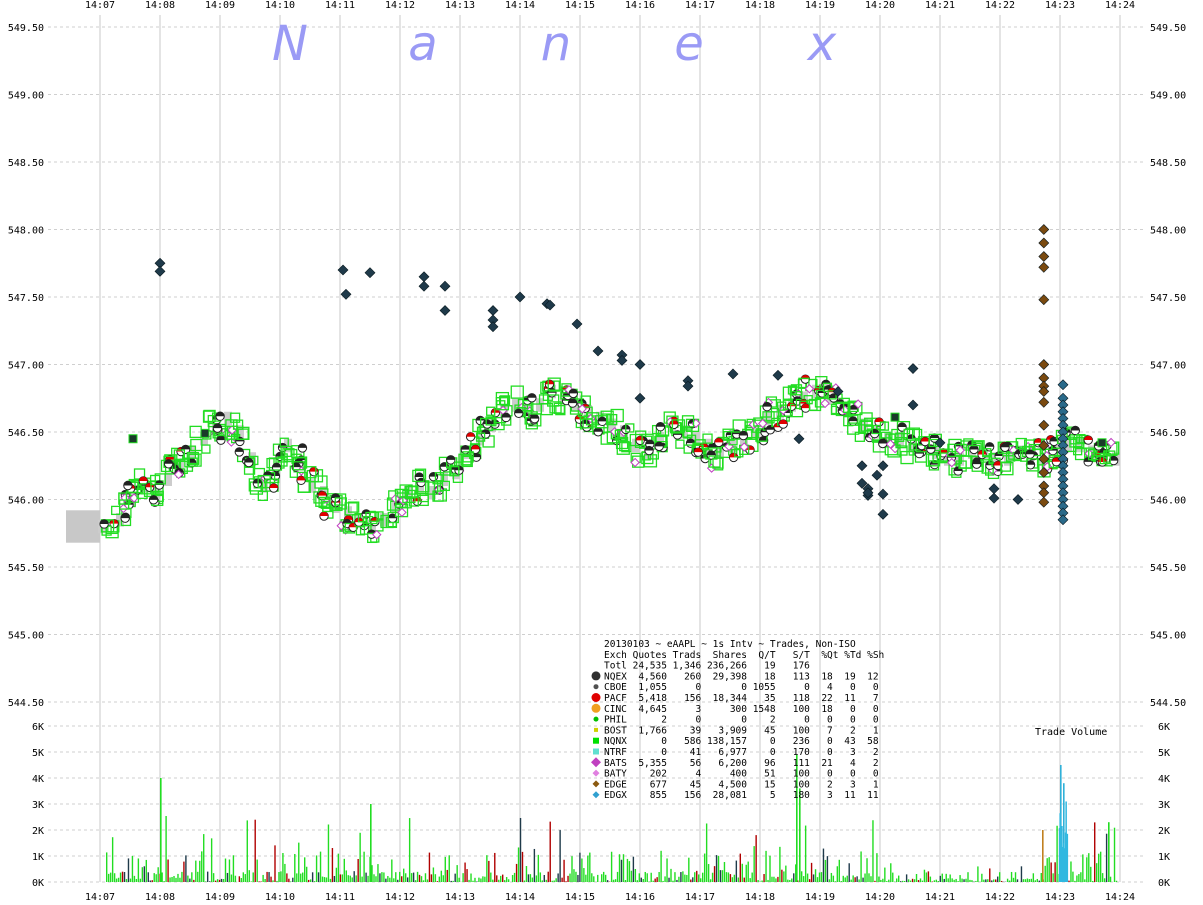  What do you see at coordinates (741, 795) in the screenshot?
I see `legend-row-edgx: EDGX 855 156 28,081 5 180 3 11 11` at bounding box center [741, 795].